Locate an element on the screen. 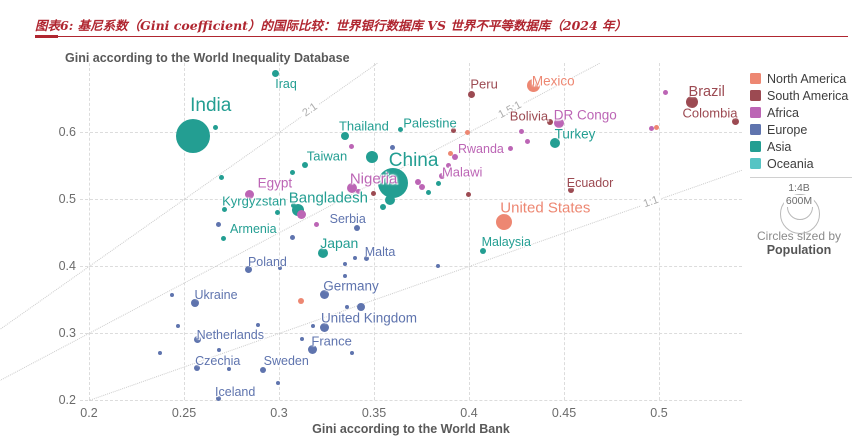 This screenshot has width=855, height=438. country-label: Turkey is located at coordinates (575, 134).